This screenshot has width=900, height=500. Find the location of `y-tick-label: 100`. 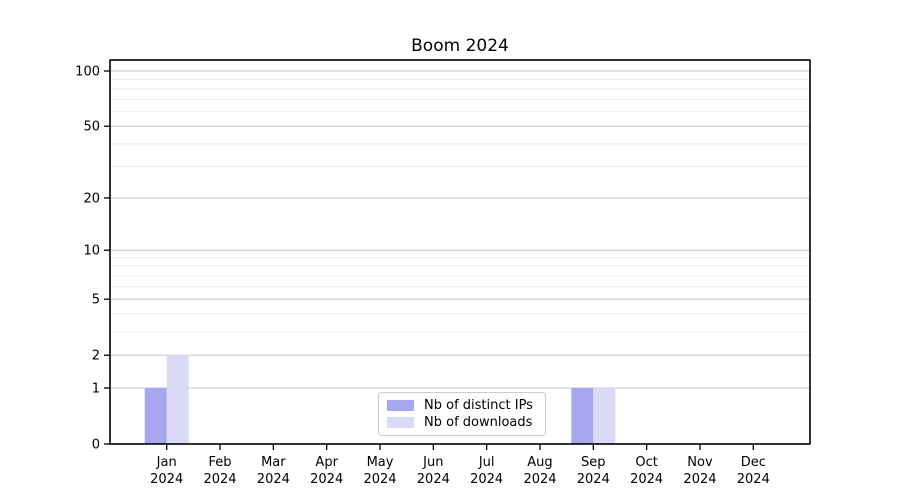

y-tick-label: 100 is located at coordinates (87, 72).